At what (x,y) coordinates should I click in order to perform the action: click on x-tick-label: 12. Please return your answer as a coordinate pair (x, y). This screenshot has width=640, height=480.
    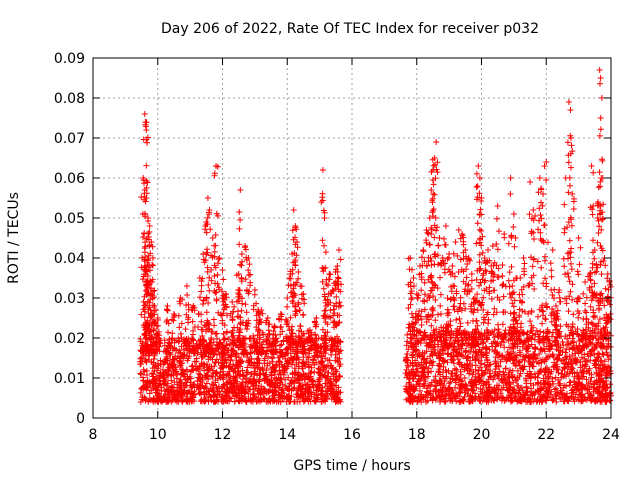
    Looking at the image, I should click on (223, 435).